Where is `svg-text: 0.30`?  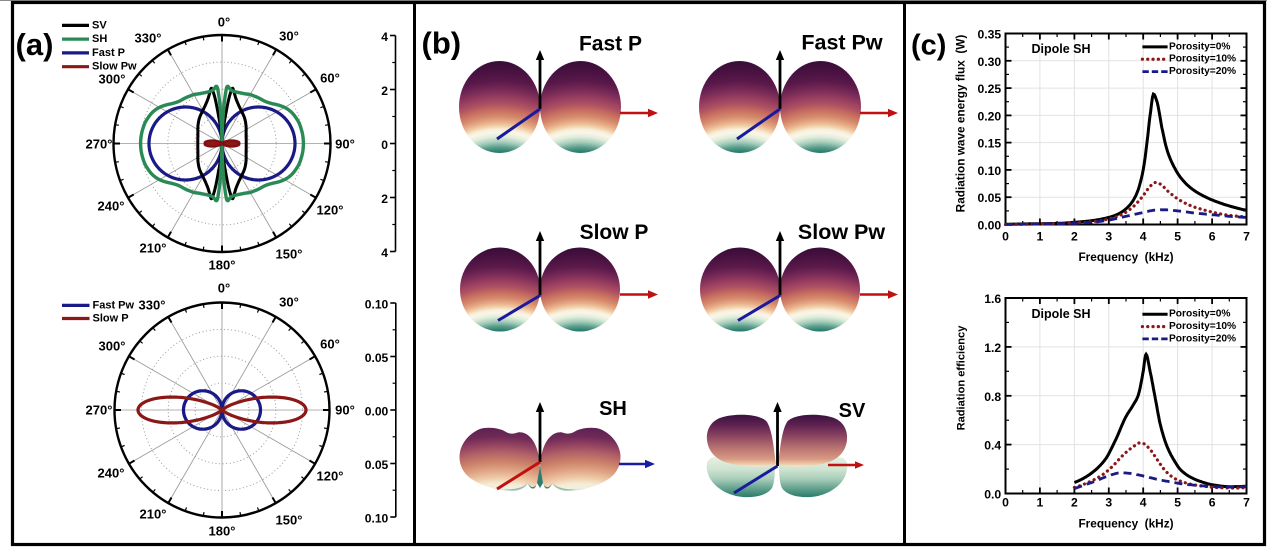
svg-text: 0.30 is located at coordinates (989, 62).